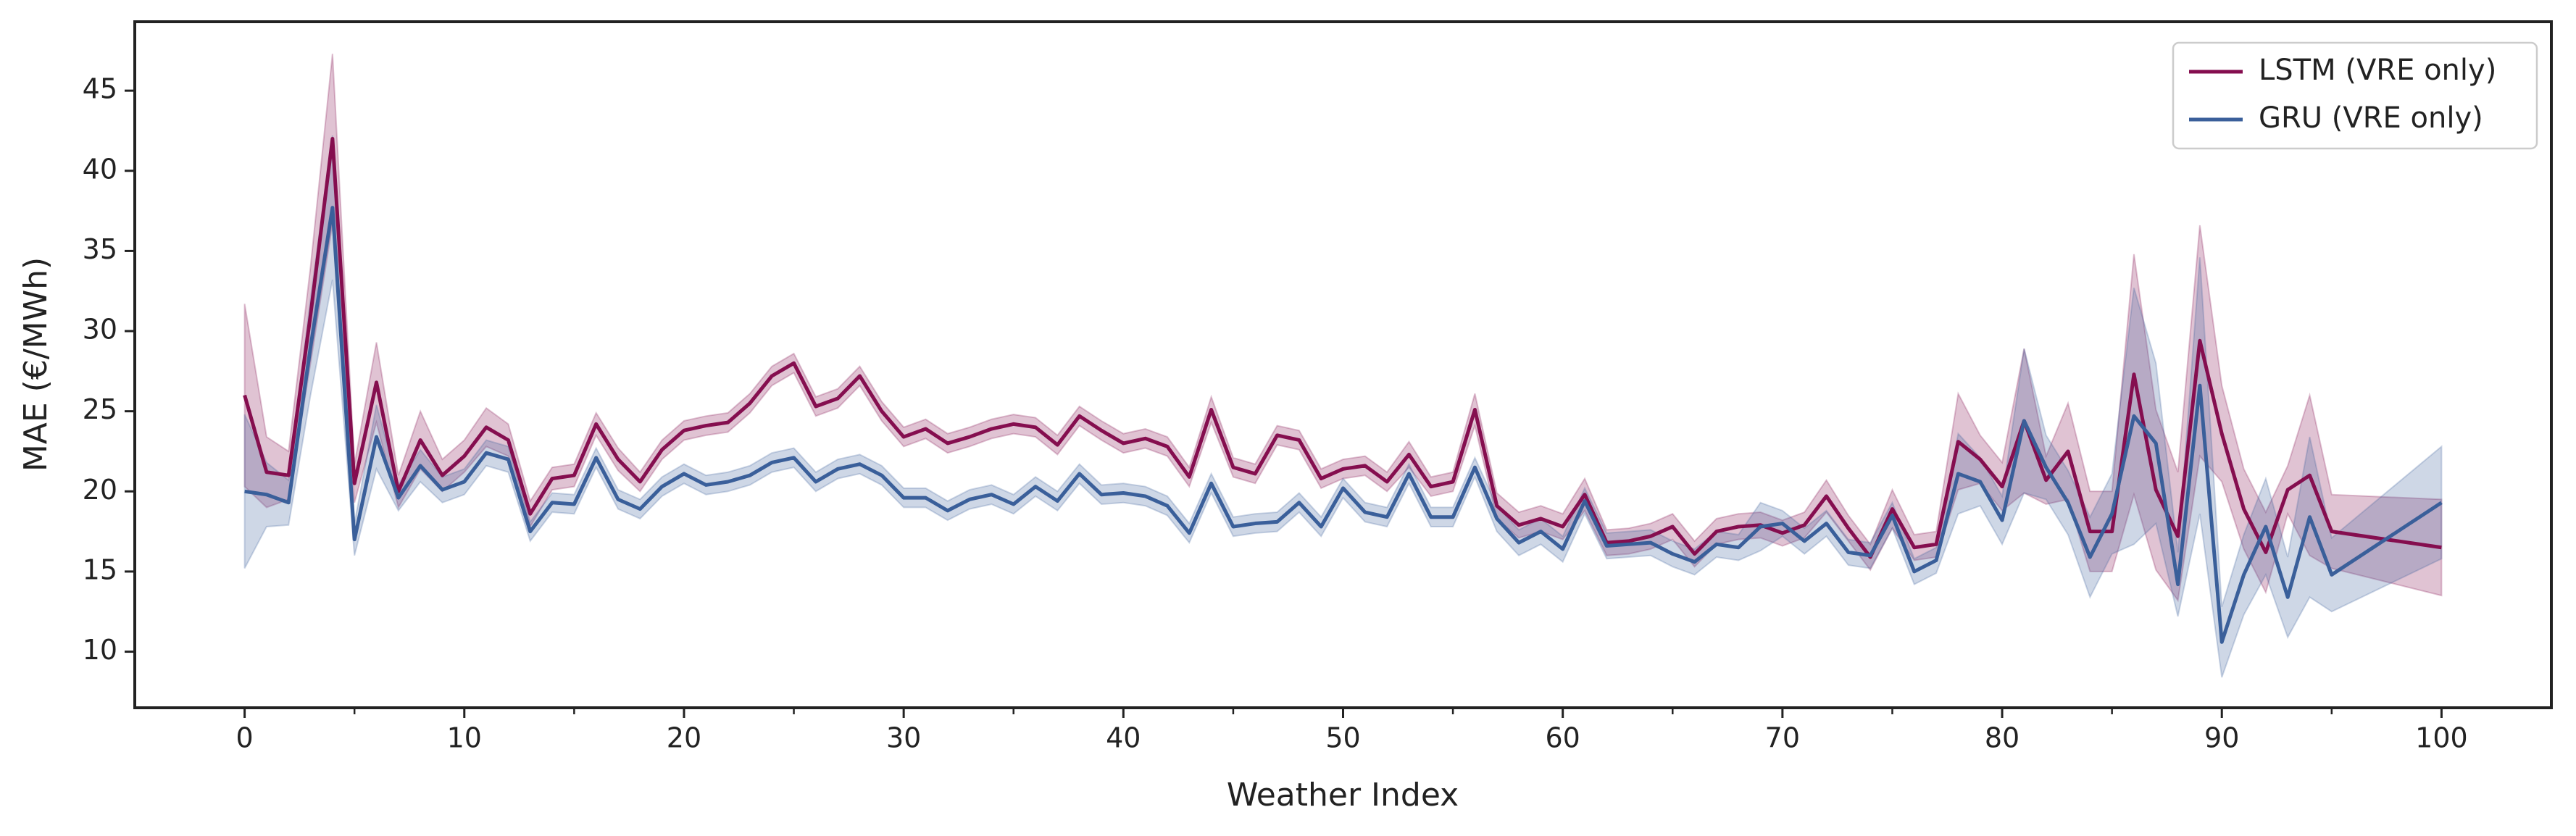 The height and width of the screenshot is (836, 2576). What do you see at coordinates (100, 249) in the screenshot?
I see `y-tick-label: 35` at bounding box center [100, 249].